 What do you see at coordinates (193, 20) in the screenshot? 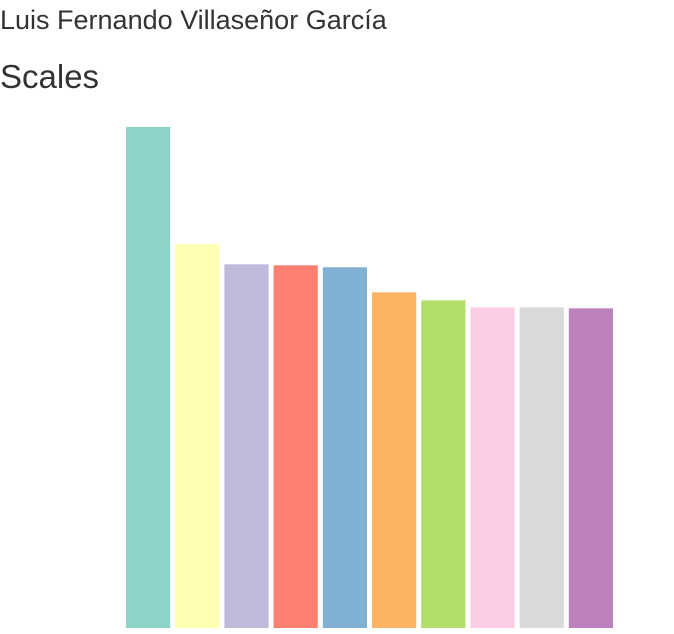
I see `author-name: Luis Fernando Villaseñor García` at bounding box center [193, 20].